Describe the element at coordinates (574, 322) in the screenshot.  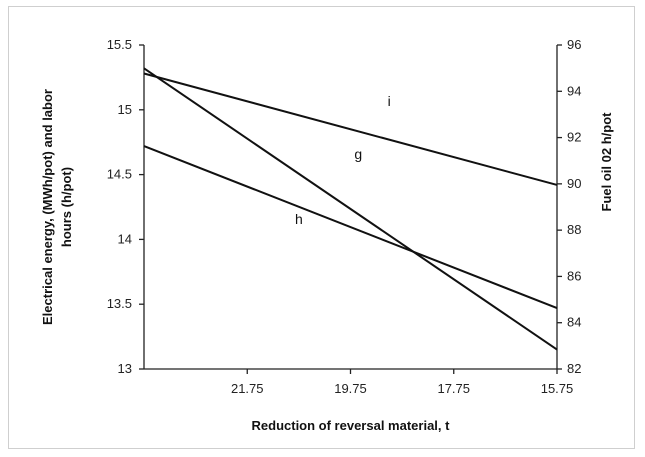
I see `y-right-tick-label: 84` at that location.